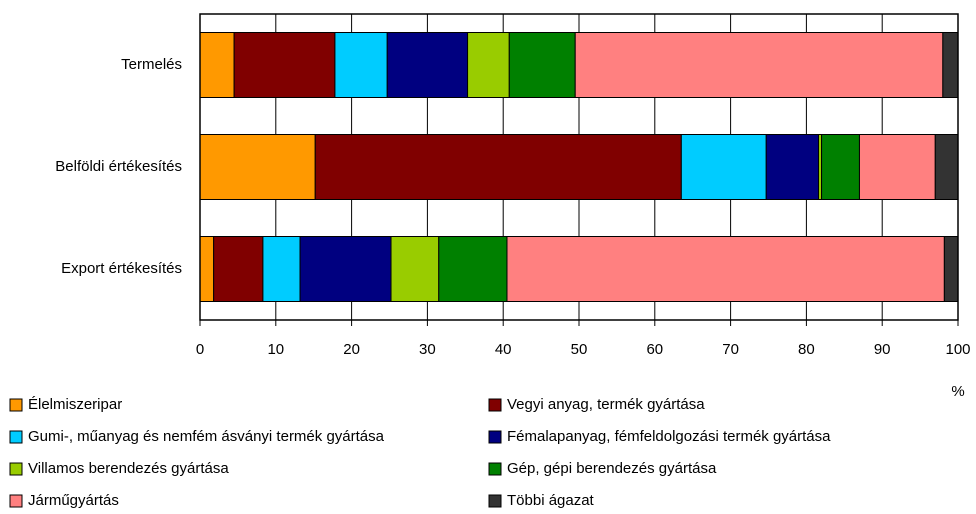  What do you see at coordinates (75, 404) in the screenshot?
I see `legend-label: Élelmiszeripar` at bounding box center [75, 404].